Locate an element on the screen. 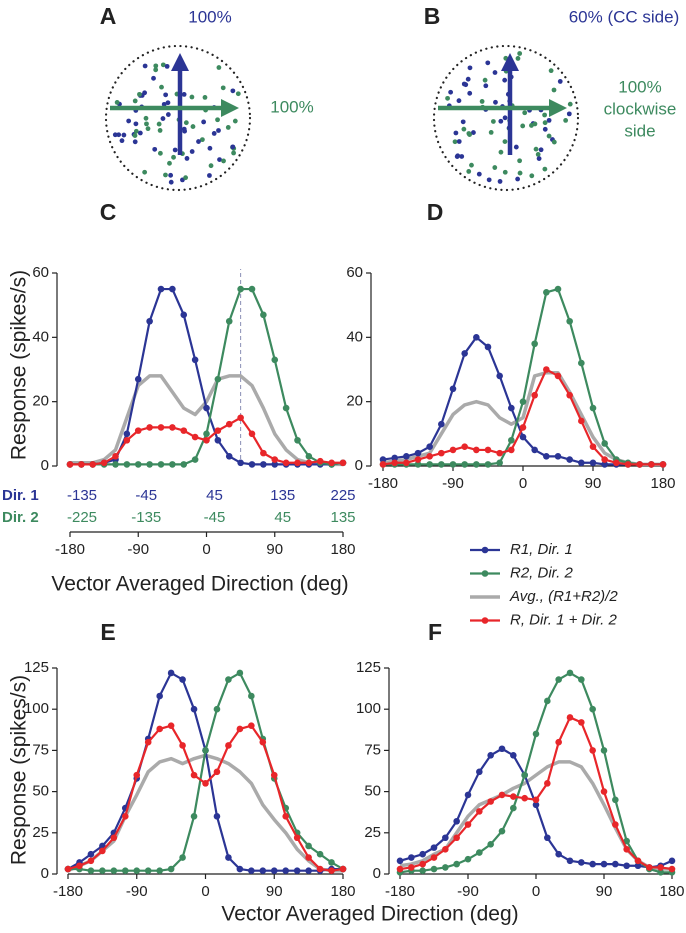  panel-letter: C is located at coordinates (108, 212).